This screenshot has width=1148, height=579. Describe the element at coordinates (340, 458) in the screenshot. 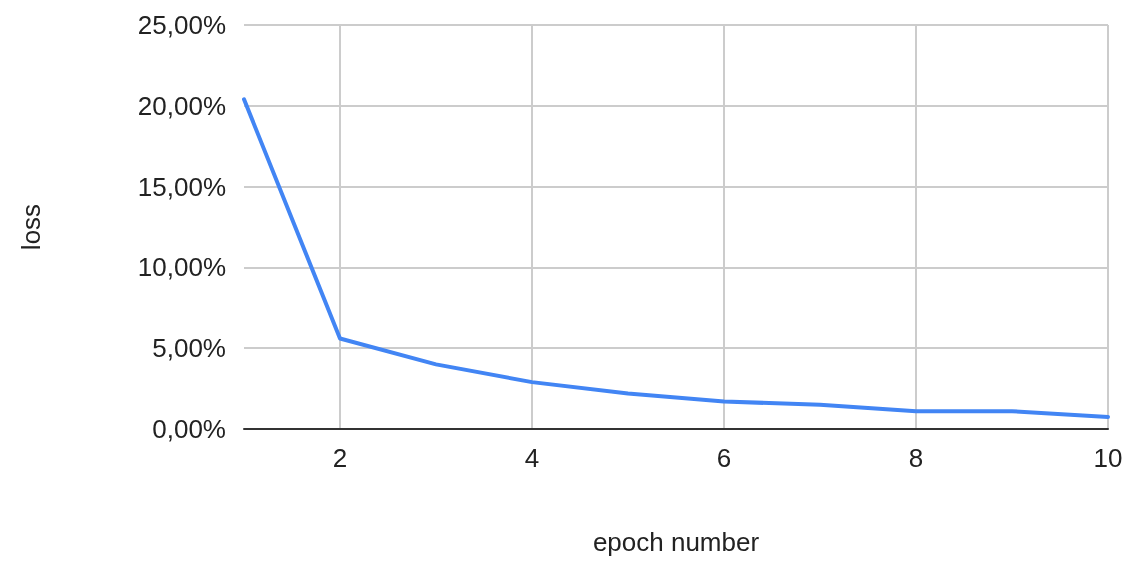

I see `x-tick-label: 2` at that location.